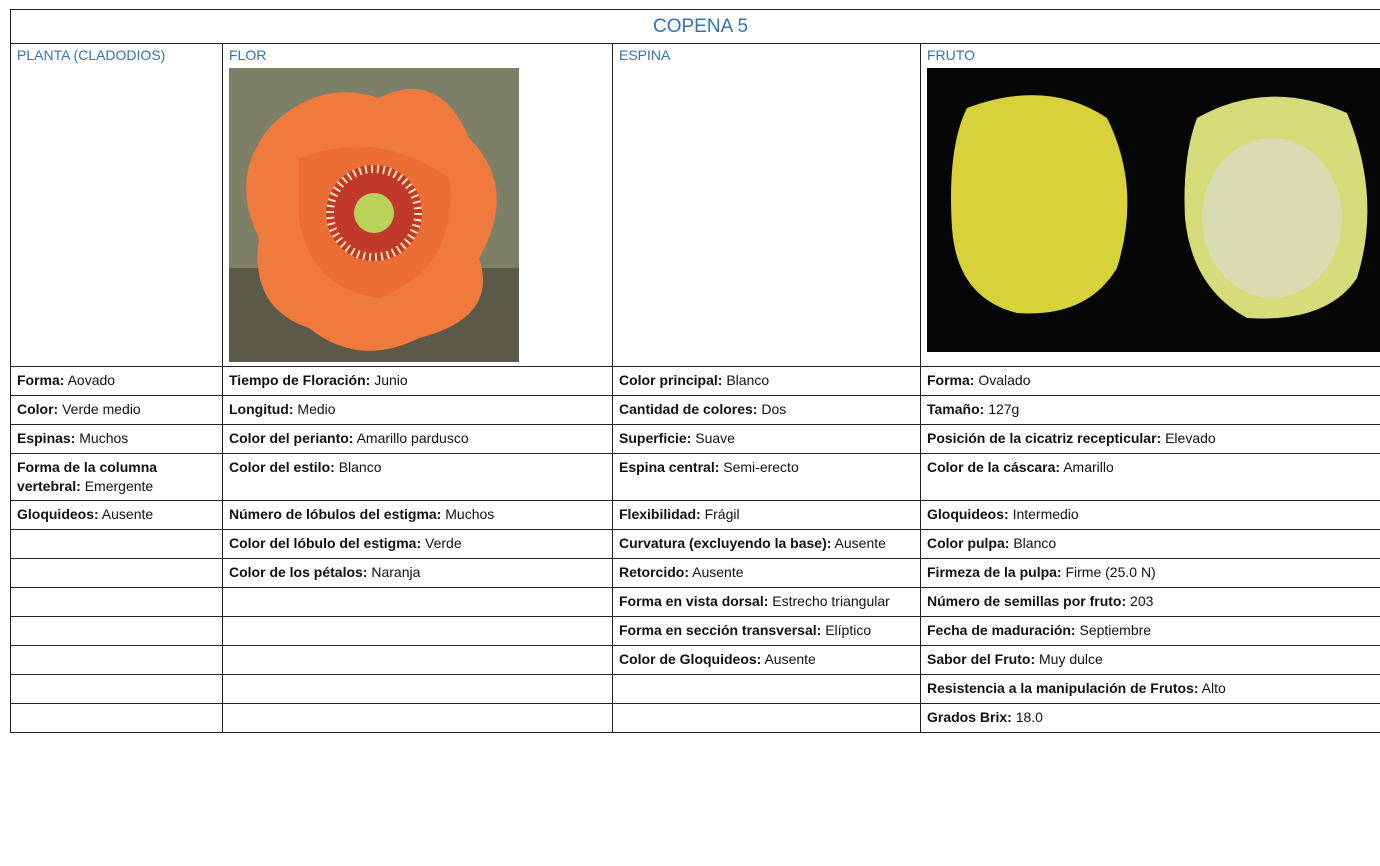  What do you see at coordinates (766, 410) in the screenshot?
I see `trait-cell: Cantidad de colores: Dos` at bounding box center [766, 410].